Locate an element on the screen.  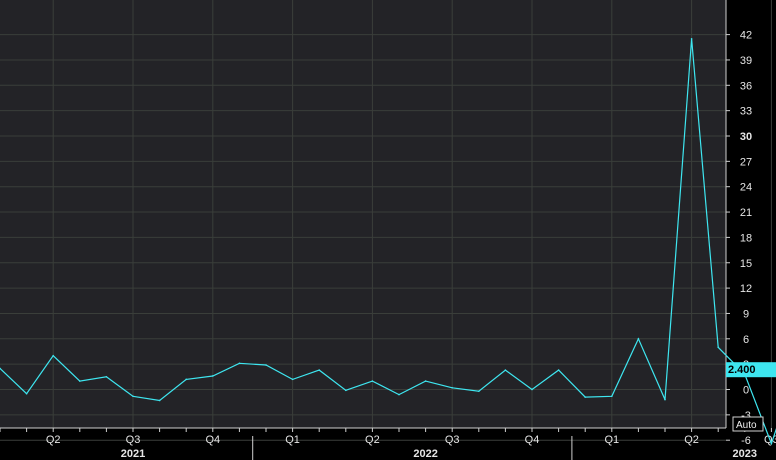
auto-button-label: Auto is located at coordinates (746, 425).